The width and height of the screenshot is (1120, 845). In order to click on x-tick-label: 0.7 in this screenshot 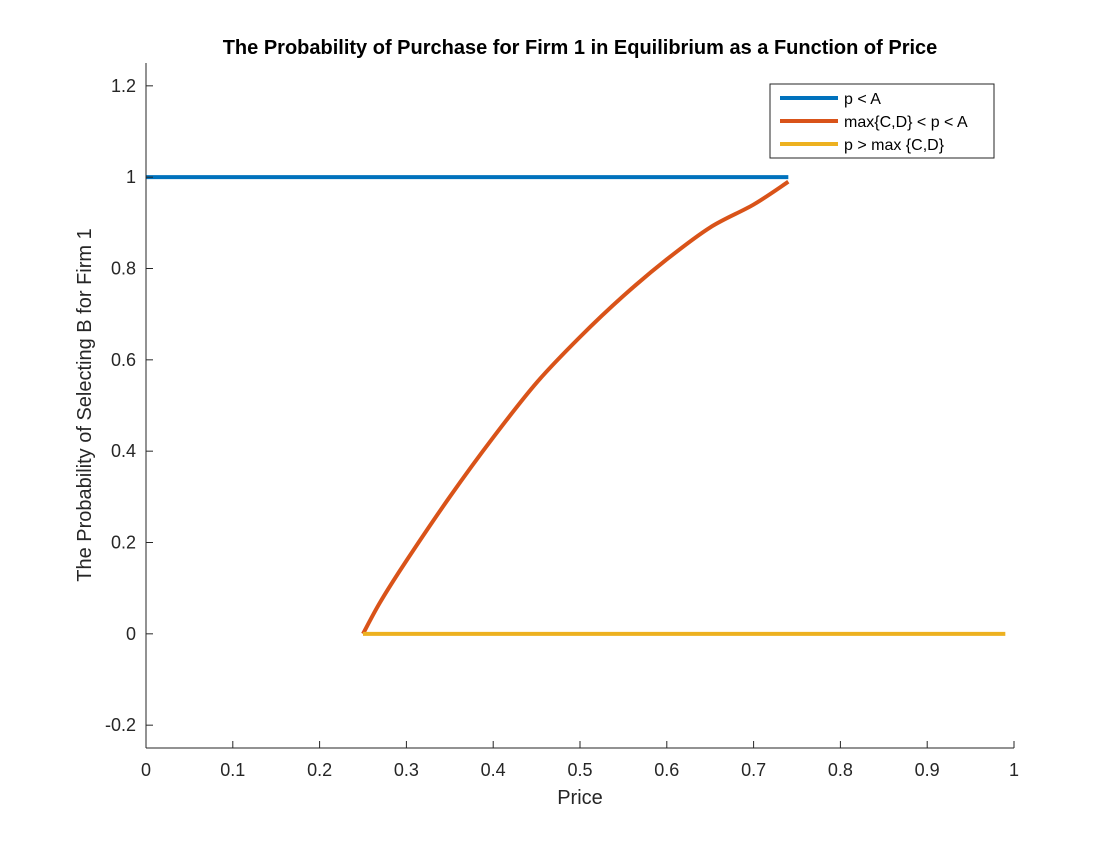, I will do `click(753, 770)`.